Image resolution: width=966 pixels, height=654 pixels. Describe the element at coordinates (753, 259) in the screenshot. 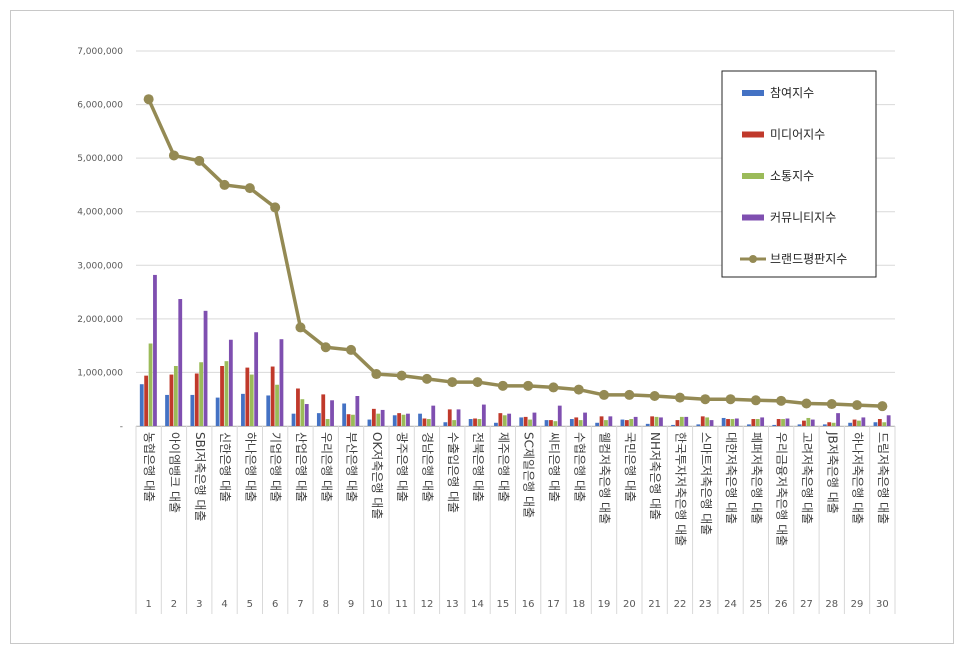

I see `legend-marker` at that location.